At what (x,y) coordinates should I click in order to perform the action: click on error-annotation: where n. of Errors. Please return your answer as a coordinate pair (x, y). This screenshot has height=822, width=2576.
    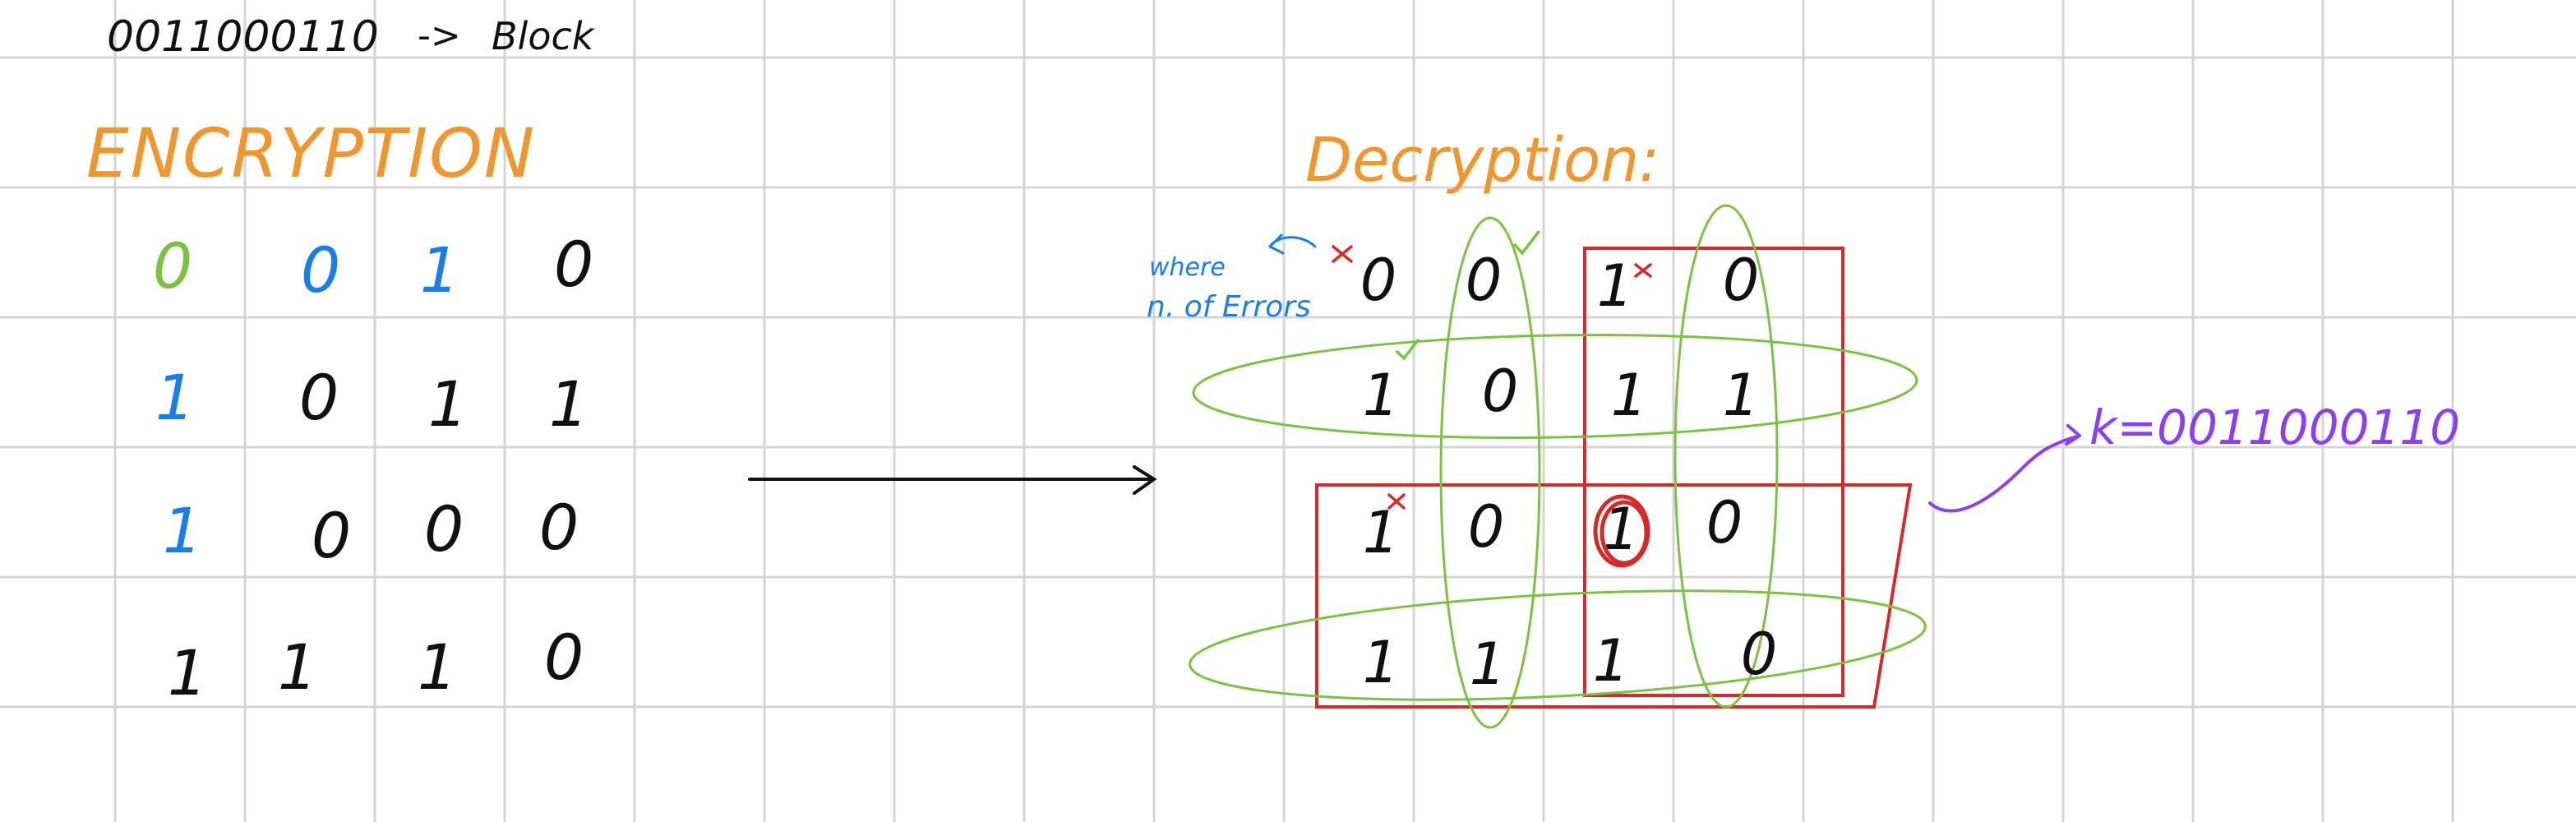
    Looking at the image, I should click on (1232, 278).